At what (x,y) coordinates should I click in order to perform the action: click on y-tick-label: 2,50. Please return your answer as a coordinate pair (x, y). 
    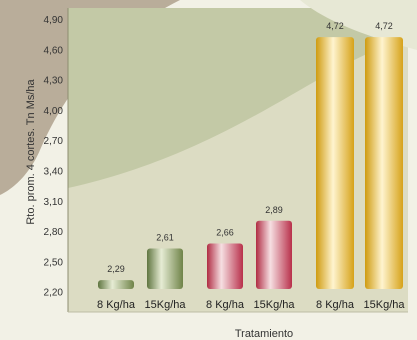
    Looking at the image, I should click on (54, 262).